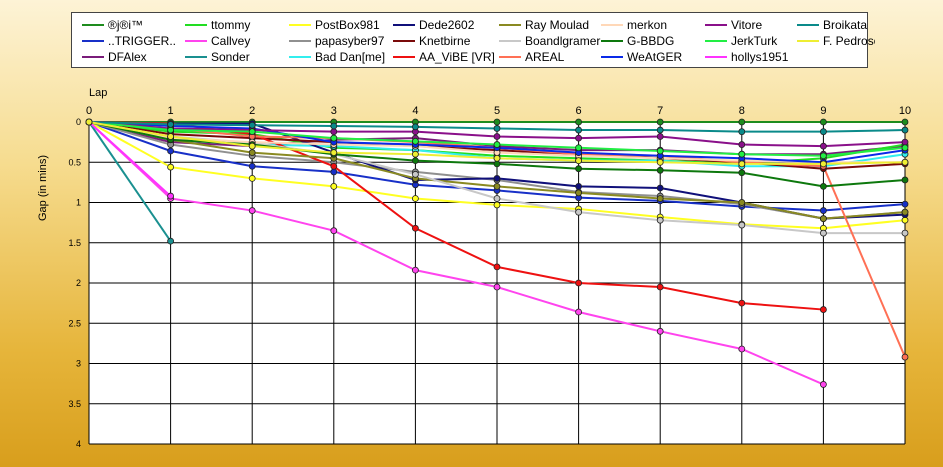 This screenshot has width=943, height=467. I want to click on series-line, so click(130, 159).